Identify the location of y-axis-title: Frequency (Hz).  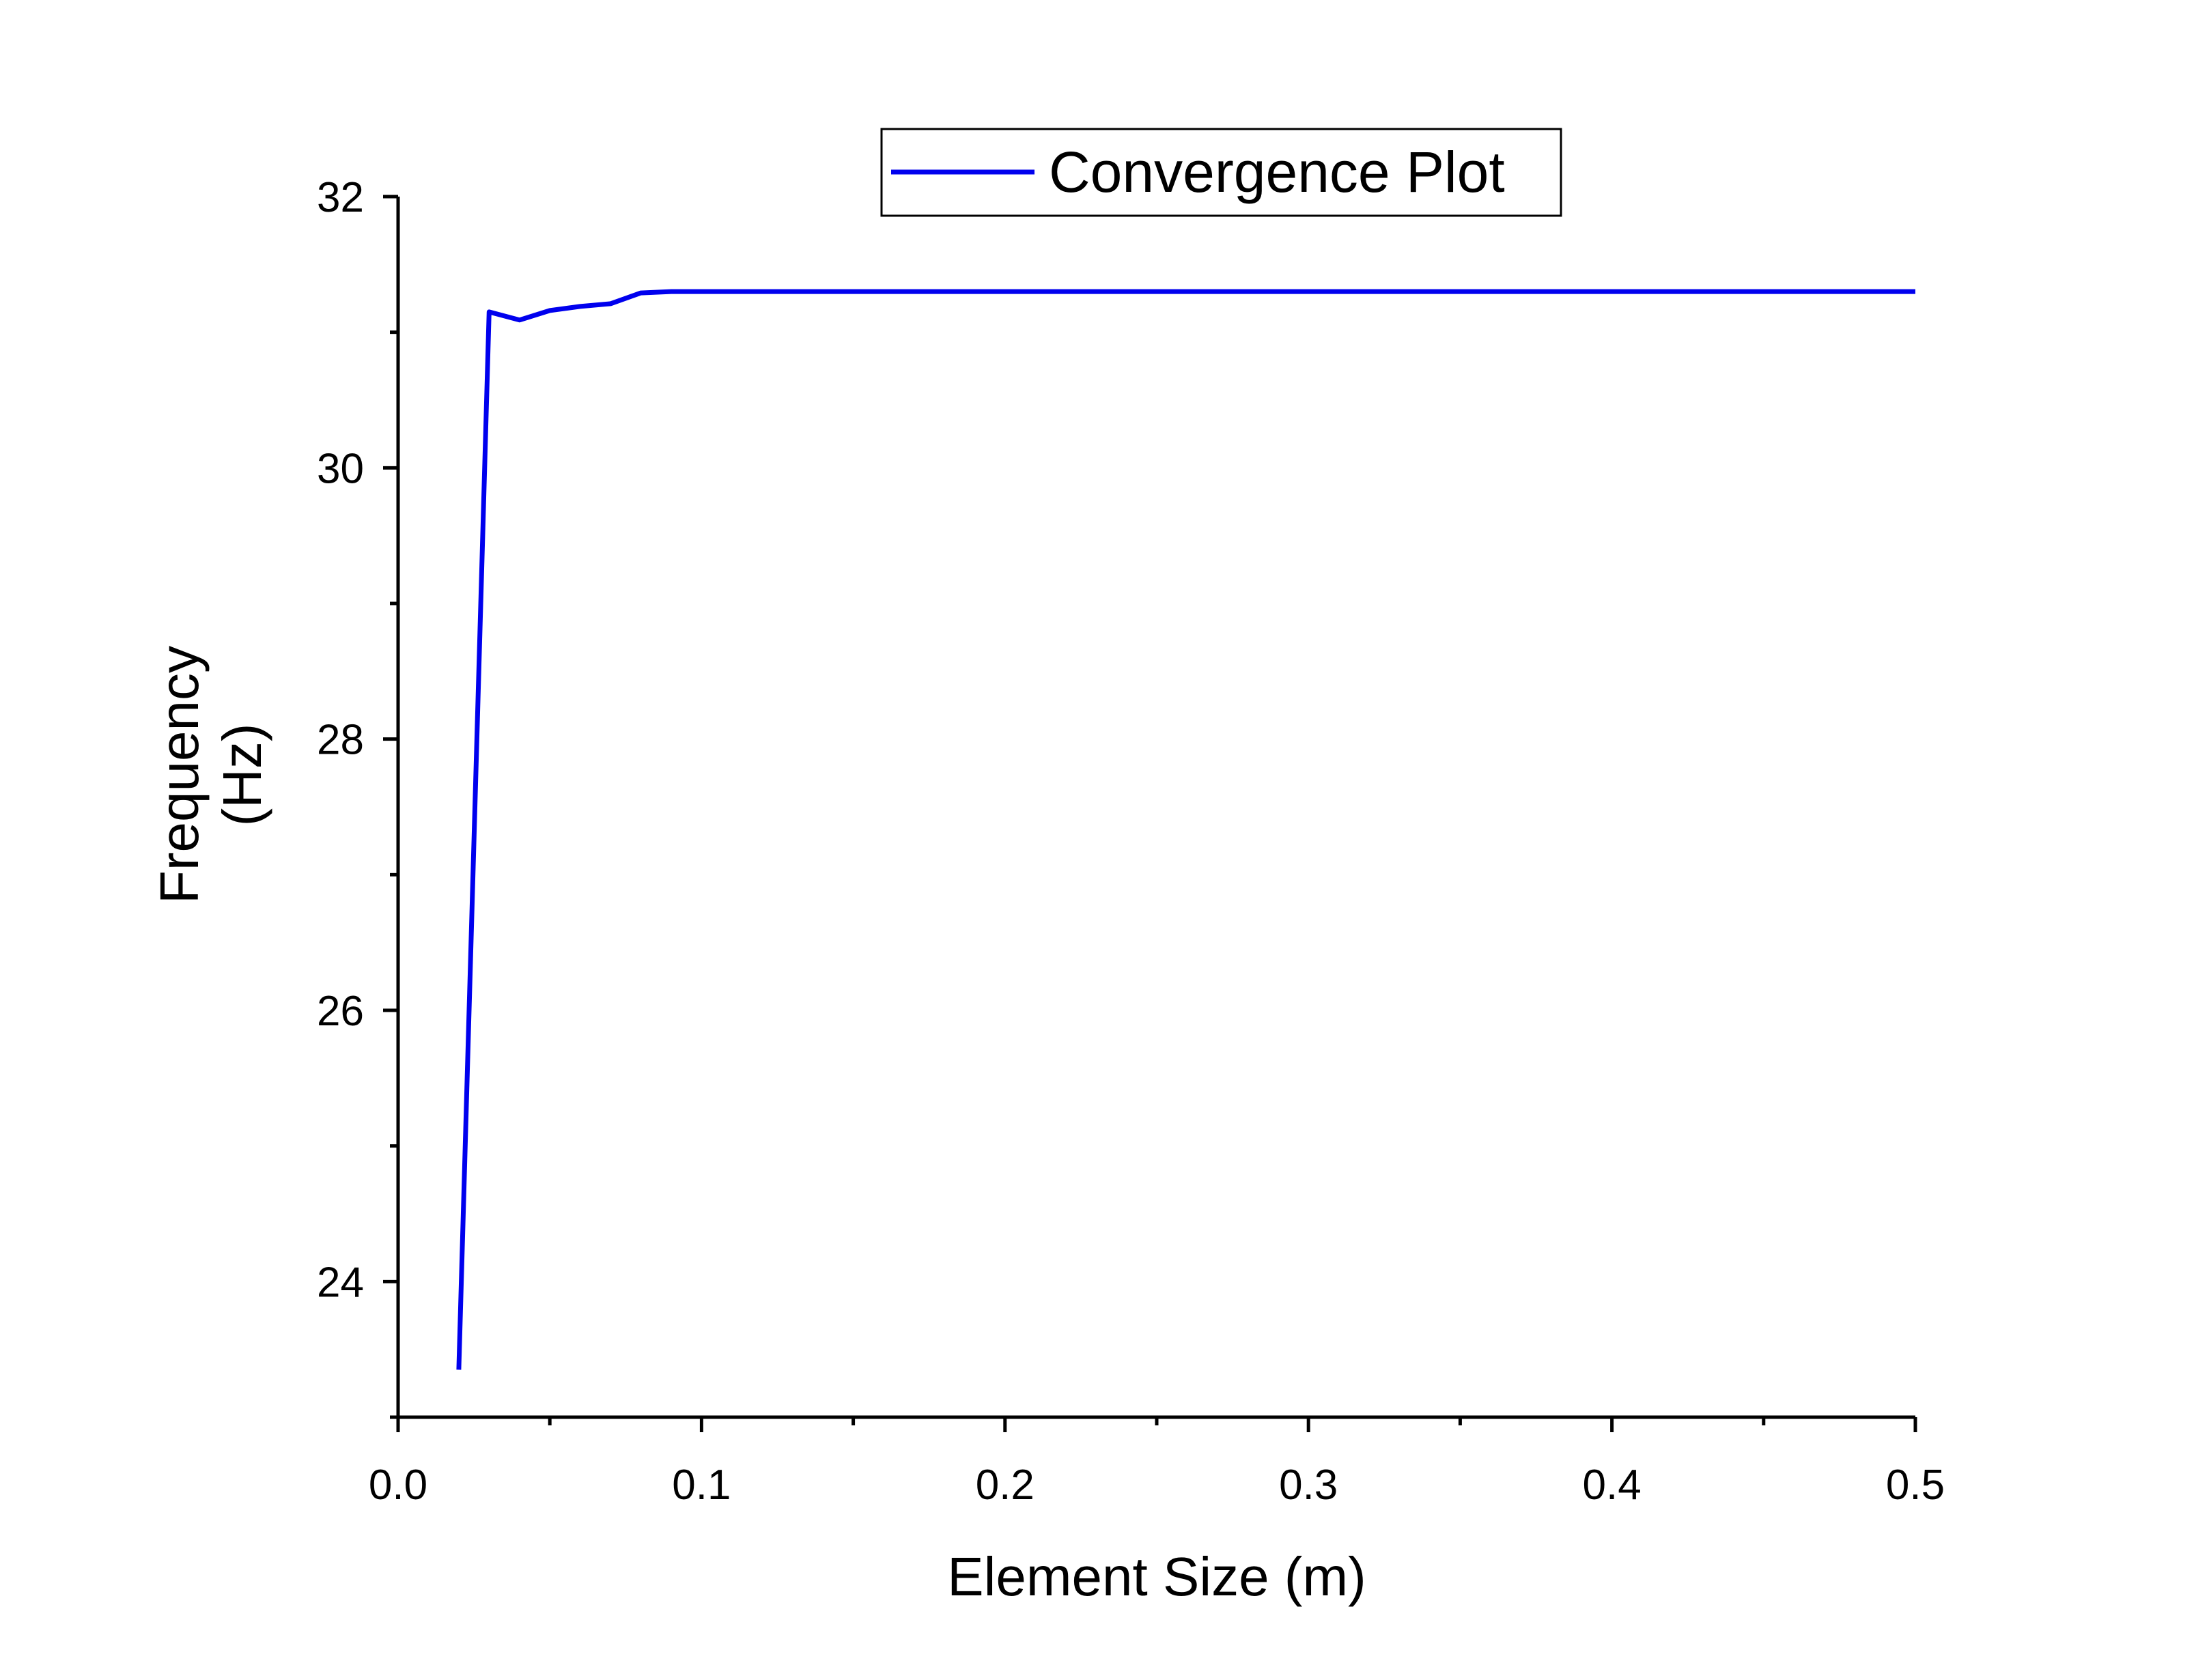
(211, 775).